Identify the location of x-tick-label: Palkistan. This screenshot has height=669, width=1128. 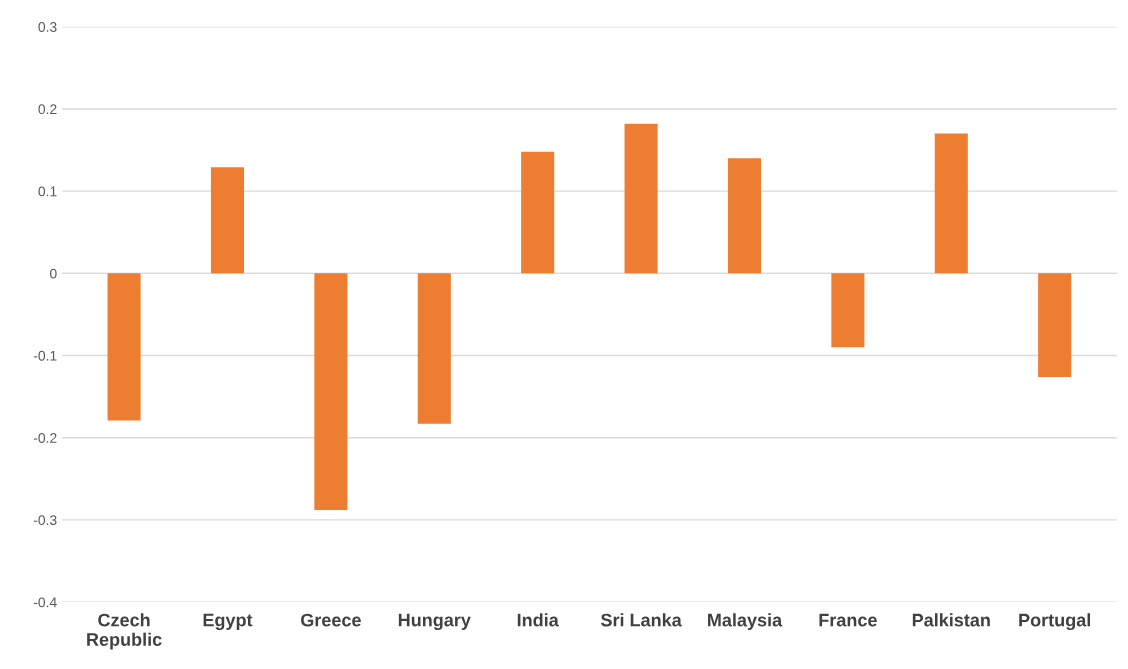
(951, 620).